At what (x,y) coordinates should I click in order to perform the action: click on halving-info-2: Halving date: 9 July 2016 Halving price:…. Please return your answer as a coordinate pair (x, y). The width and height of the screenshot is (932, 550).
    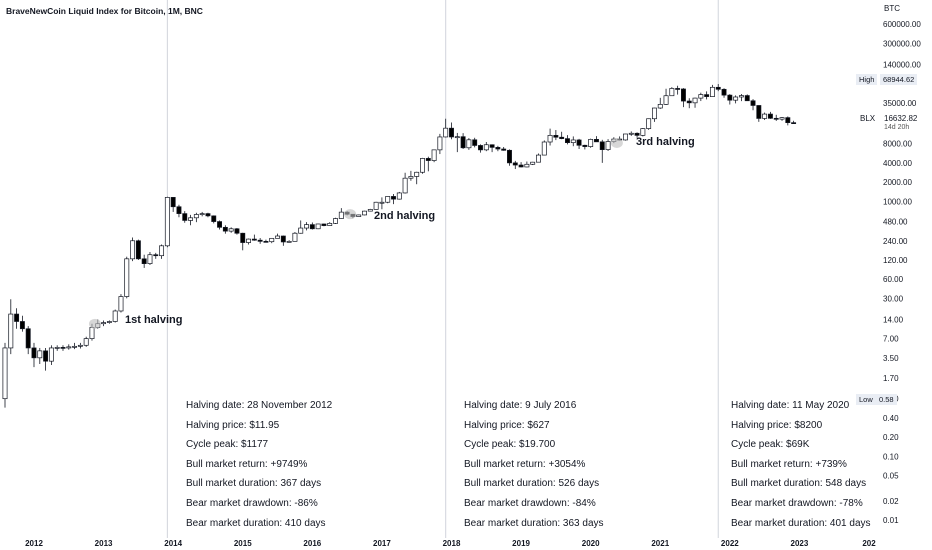
    Looking at the image, I should click on (534, 464).